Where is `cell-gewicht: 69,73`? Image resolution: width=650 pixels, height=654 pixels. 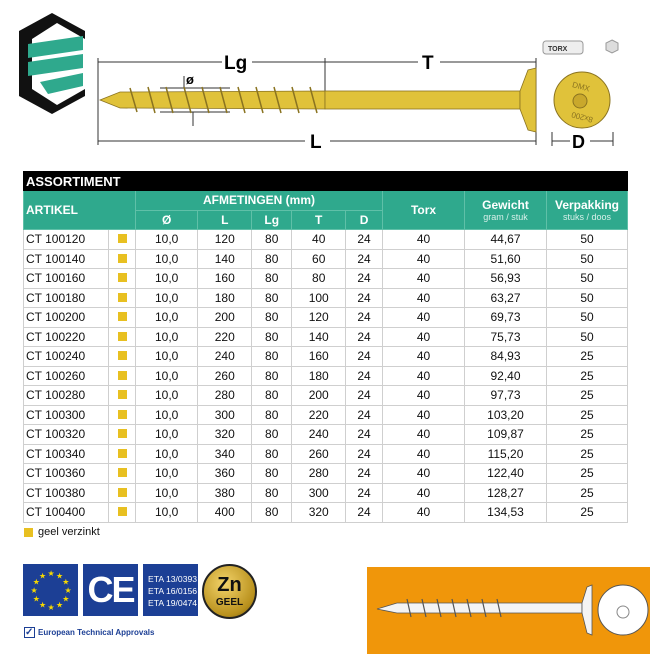
cell-gewicht: 69,73 is located at coordinates (505, 317).